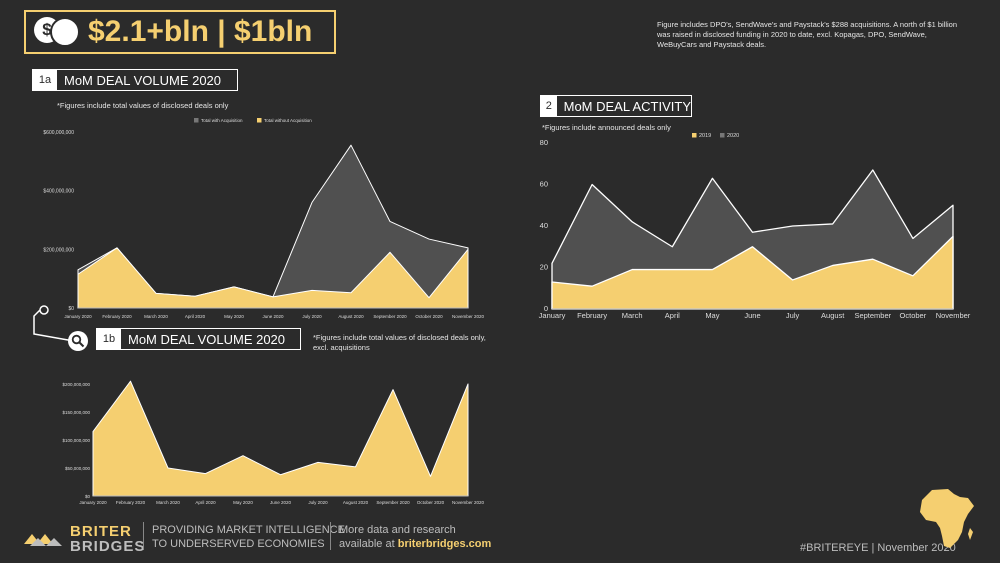 The image size is (1000, 563). Describe the element at coordinates (833, 315) in the screenshot. I see `x-category-label: August` at that location.